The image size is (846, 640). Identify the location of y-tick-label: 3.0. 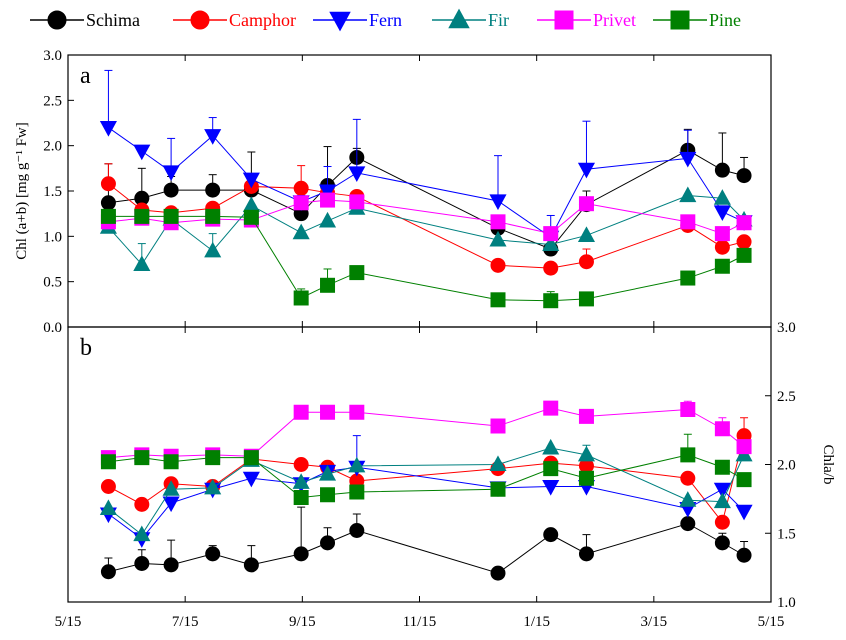
(786, 328).